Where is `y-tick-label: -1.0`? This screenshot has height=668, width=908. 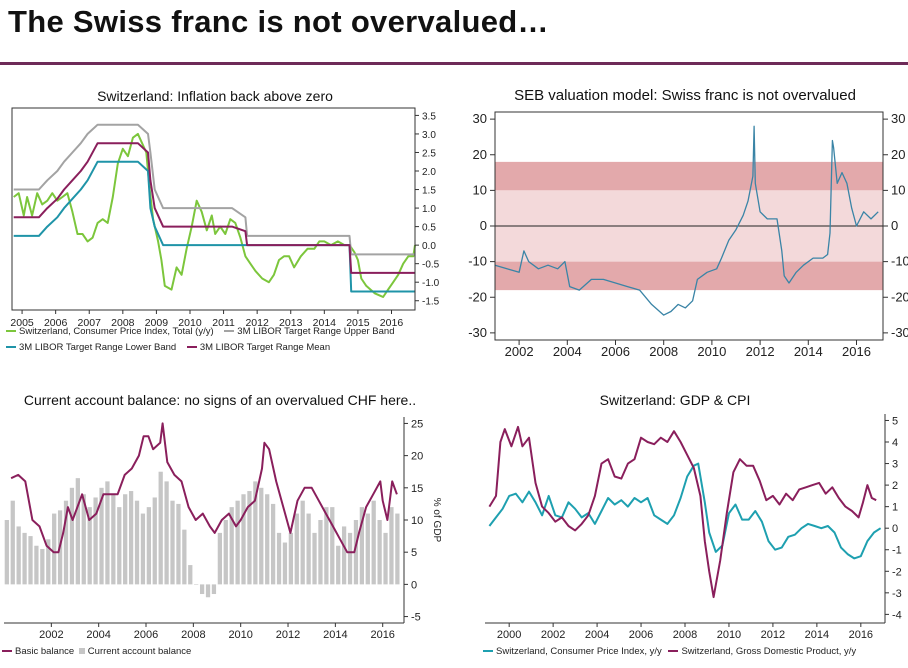 y-tick-label: -1.0 is located at coordinates (431, 283).